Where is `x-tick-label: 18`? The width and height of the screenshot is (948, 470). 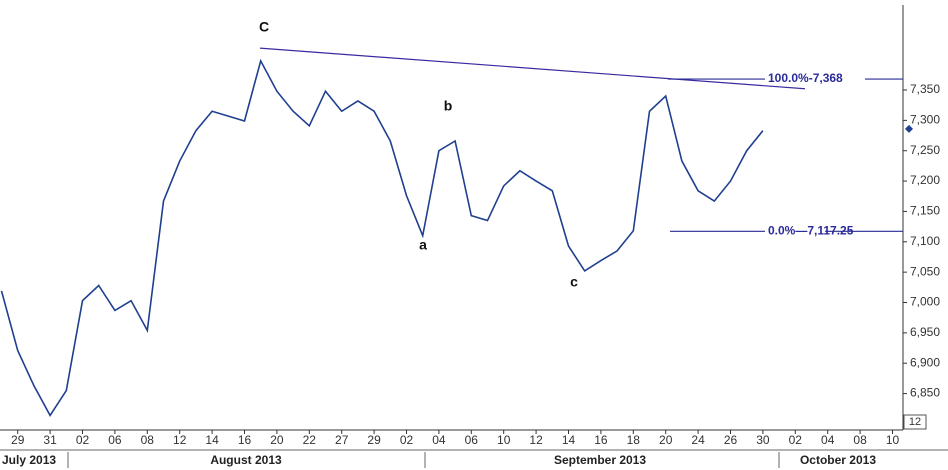 x-tick-label: 18 is located at coordinates (634, 440).